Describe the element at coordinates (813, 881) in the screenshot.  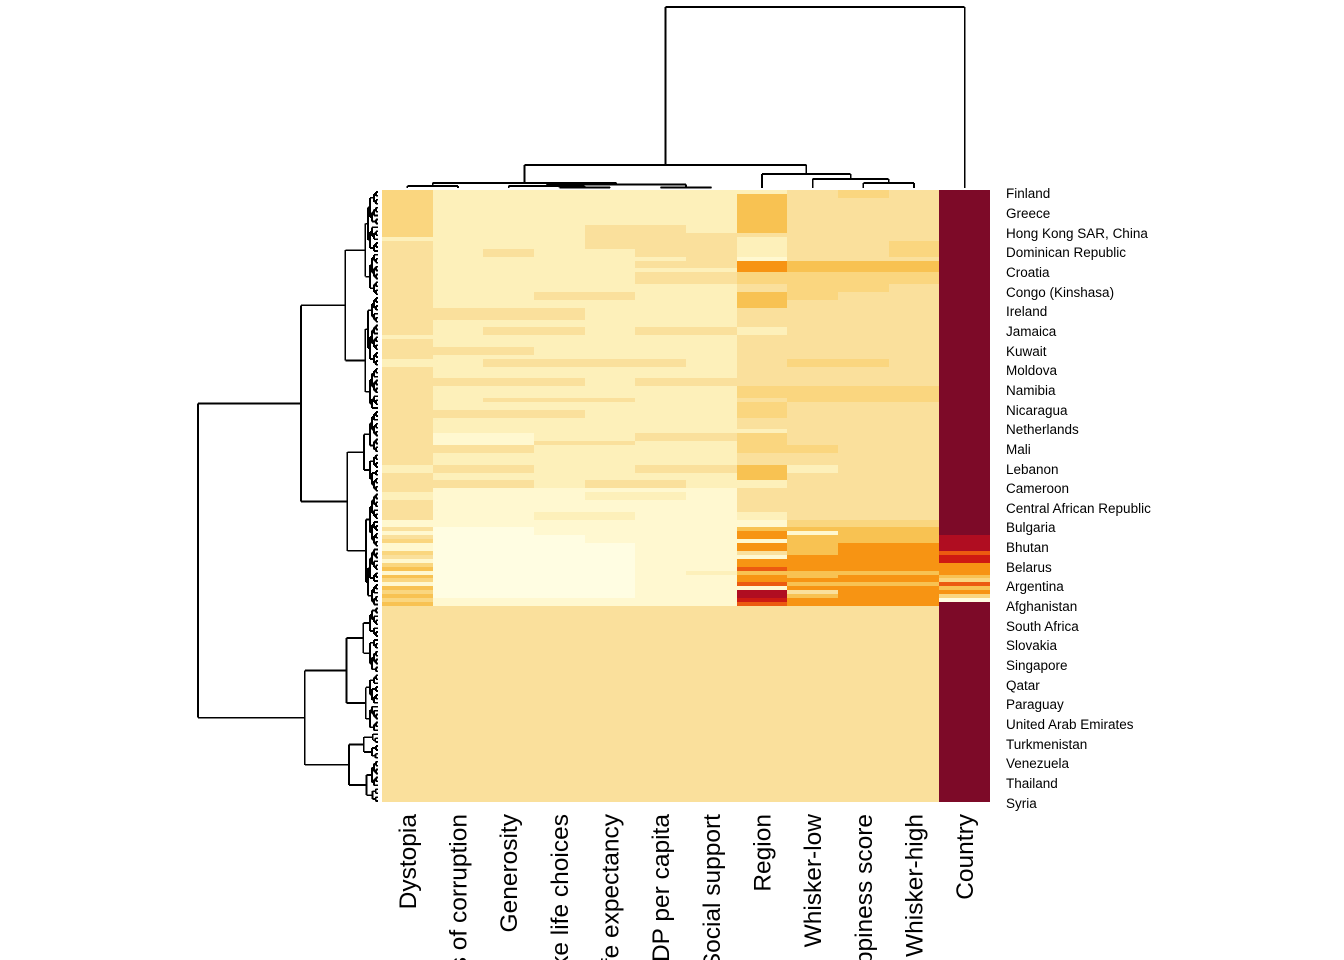
I see `column-label: Whisker-low` at that location.